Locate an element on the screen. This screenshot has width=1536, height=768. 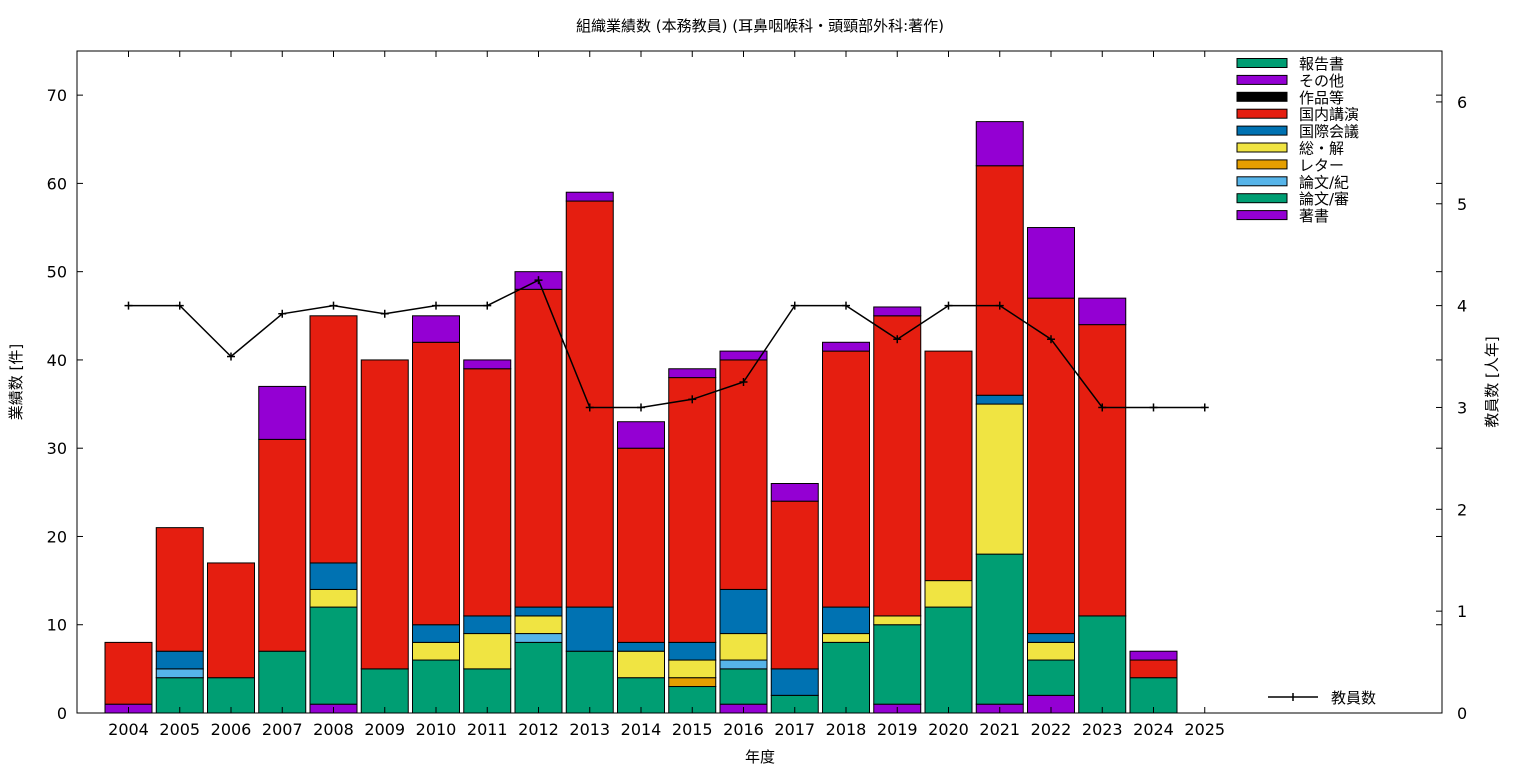
legend-label: 作品等 is located at coordinates (1321, 98).